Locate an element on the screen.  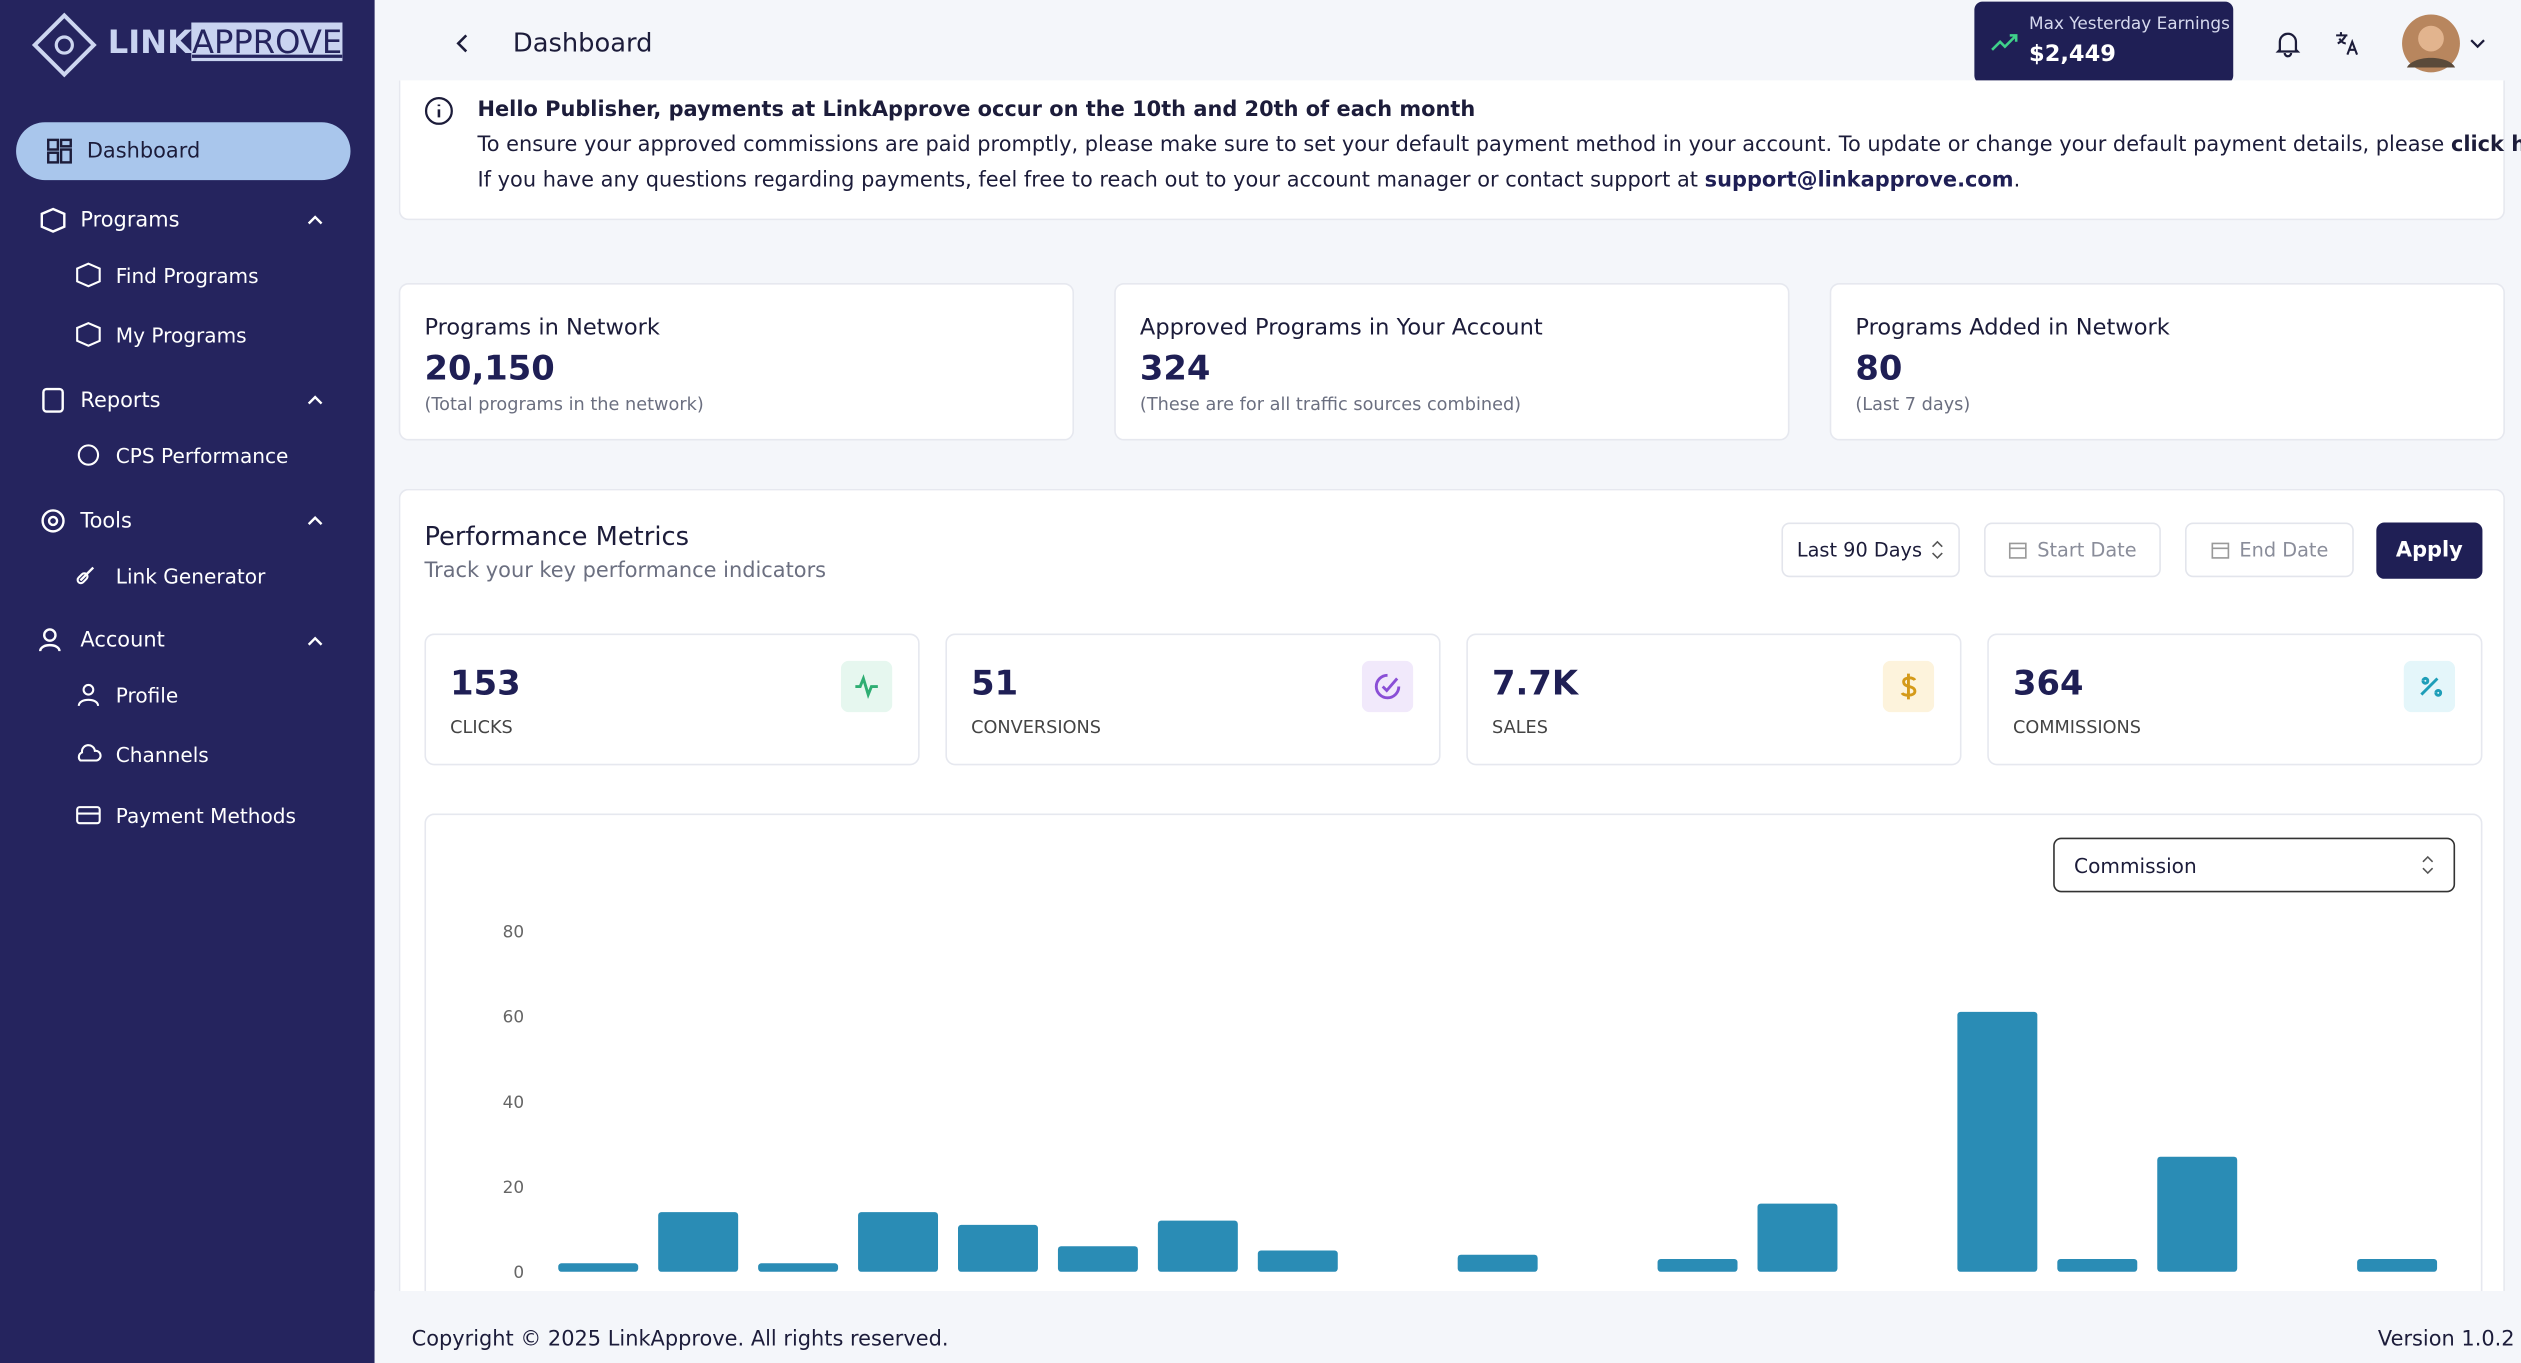
icon-bg is located at coordinates (1387, 686).